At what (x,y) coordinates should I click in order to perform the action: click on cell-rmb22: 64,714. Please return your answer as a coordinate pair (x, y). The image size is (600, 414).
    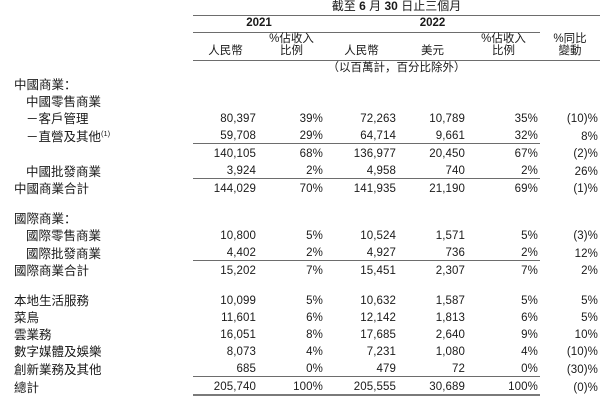
    Looking at the image, I should click on (378, 136).